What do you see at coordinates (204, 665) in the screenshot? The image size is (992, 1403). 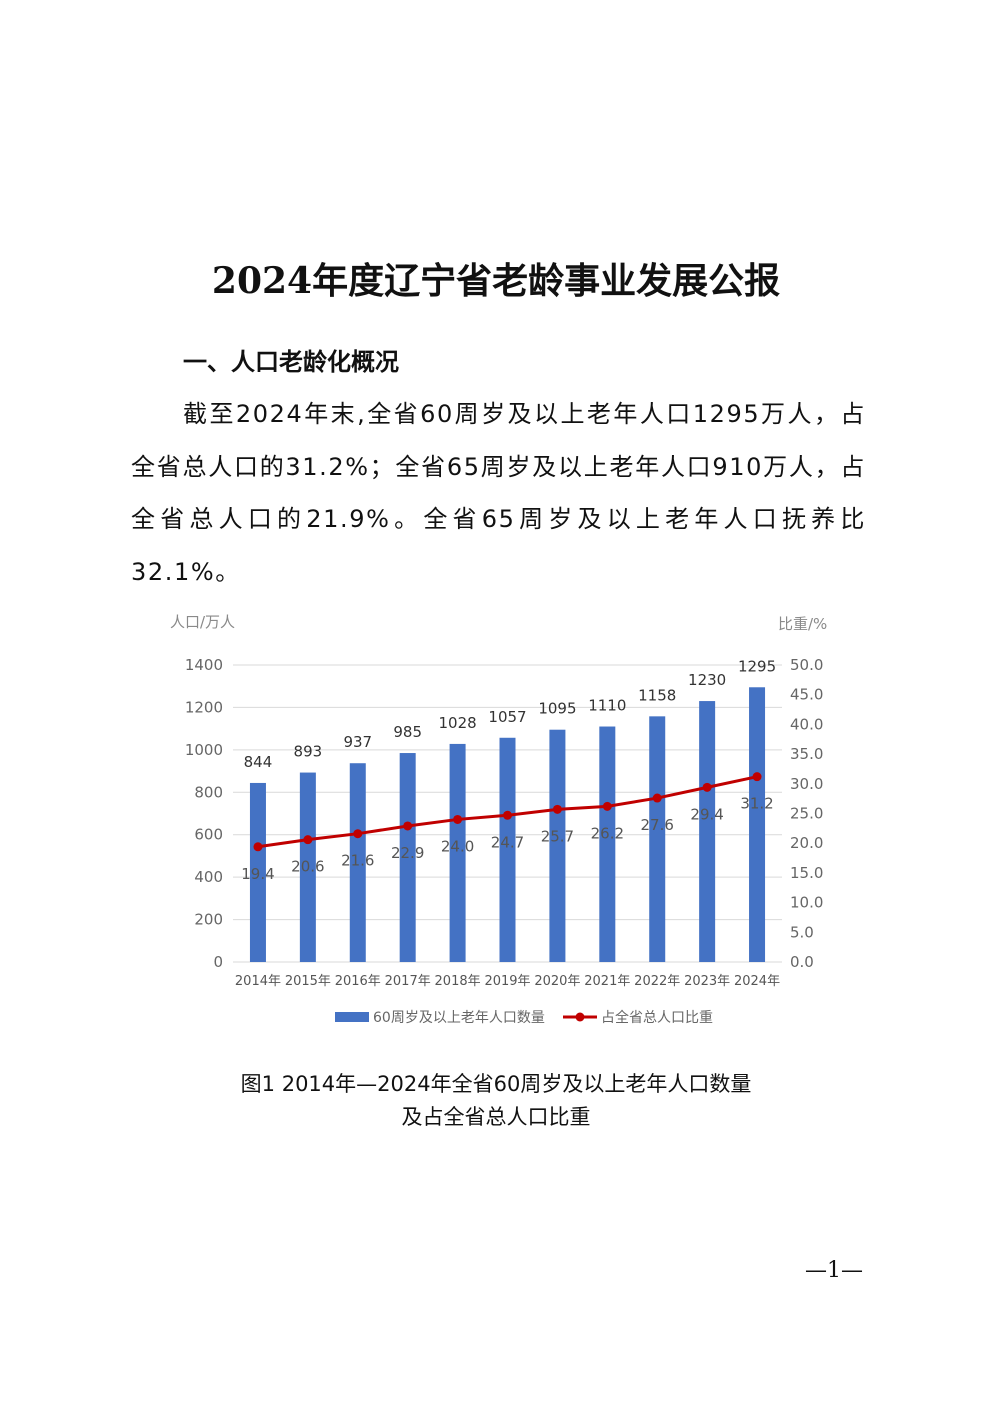 I see `y-left-tick-label: 1400` at bounding box center [204, 665].